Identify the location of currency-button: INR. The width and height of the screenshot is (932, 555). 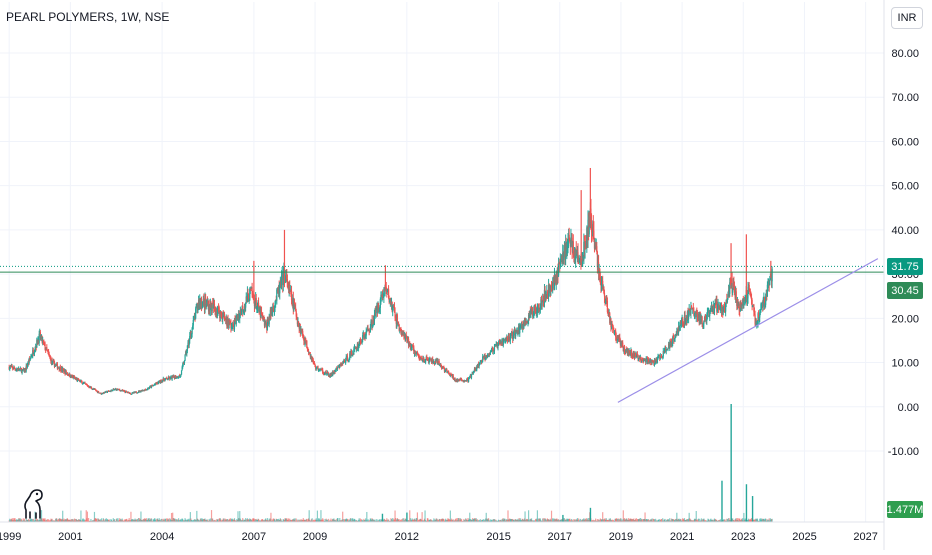
(907, 18).